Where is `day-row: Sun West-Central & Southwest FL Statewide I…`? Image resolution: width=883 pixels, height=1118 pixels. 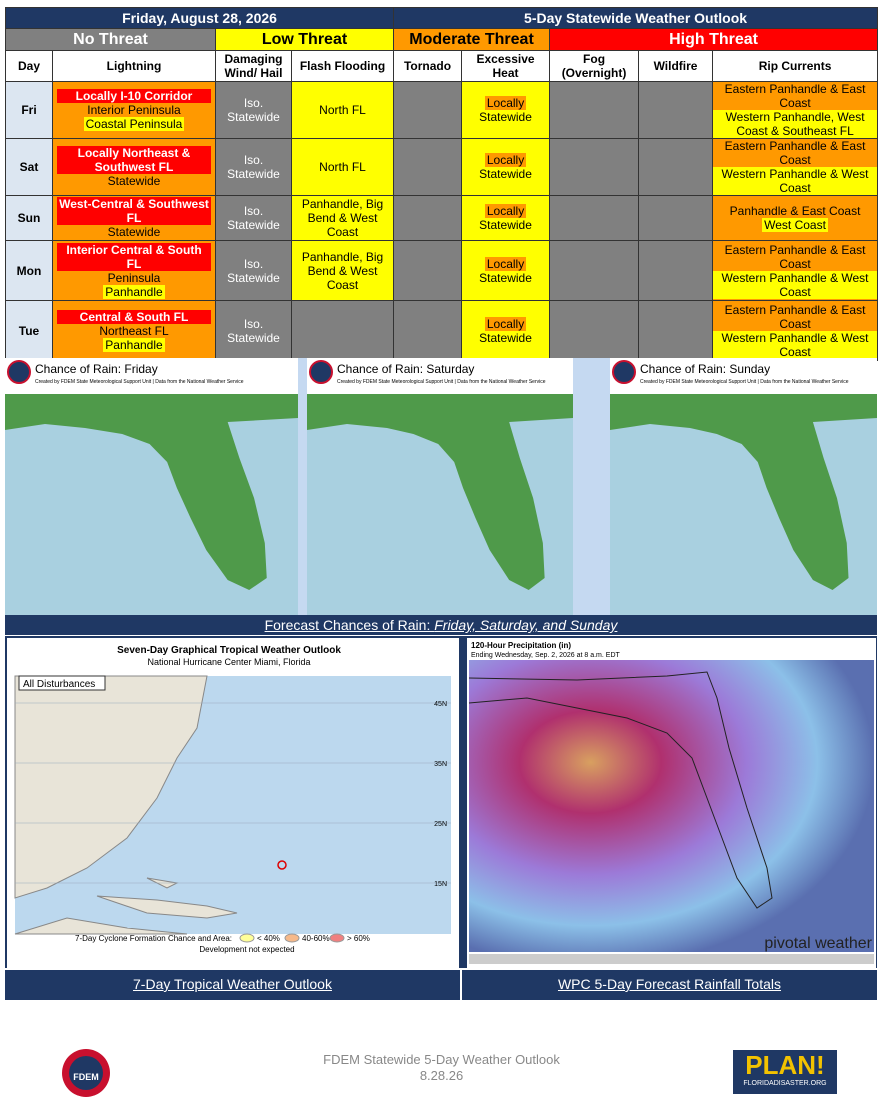 day-row: Sun West-Central & Southwest FL Statewide I… is located at coordinates (442, 218).